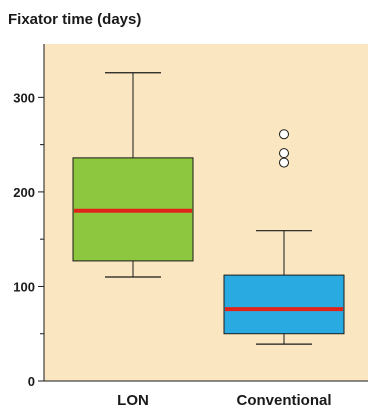  I want to click on iqr-box, so click(284, 304).